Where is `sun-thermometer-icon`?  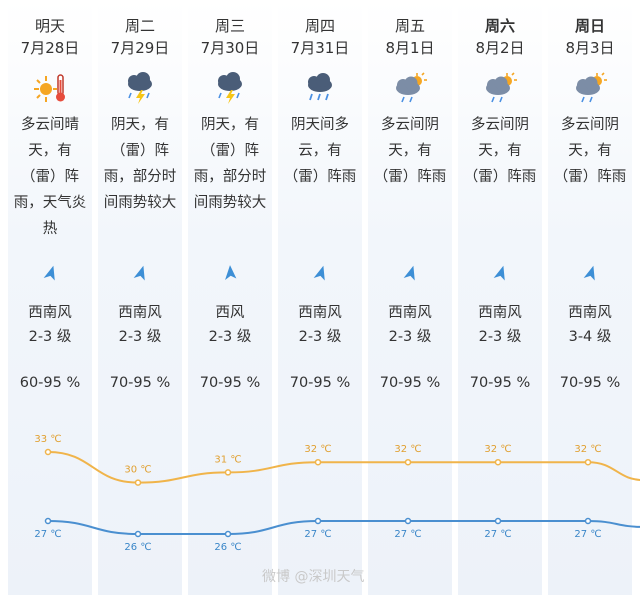 sun-thermometer-icon is located at coordinates (50, 83).